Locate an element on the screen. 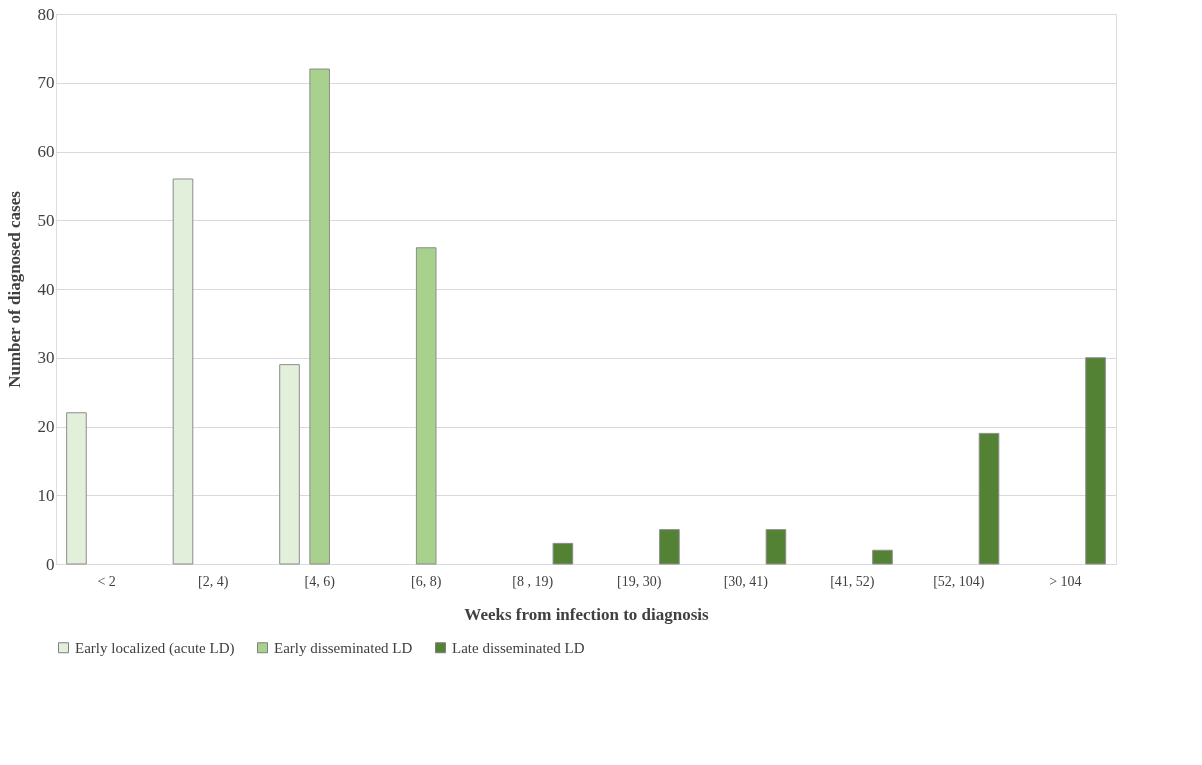 The height and width of the screenshot is (765, 1202). x-tick-label: [2, 4) is located at coordinates (213, 581).